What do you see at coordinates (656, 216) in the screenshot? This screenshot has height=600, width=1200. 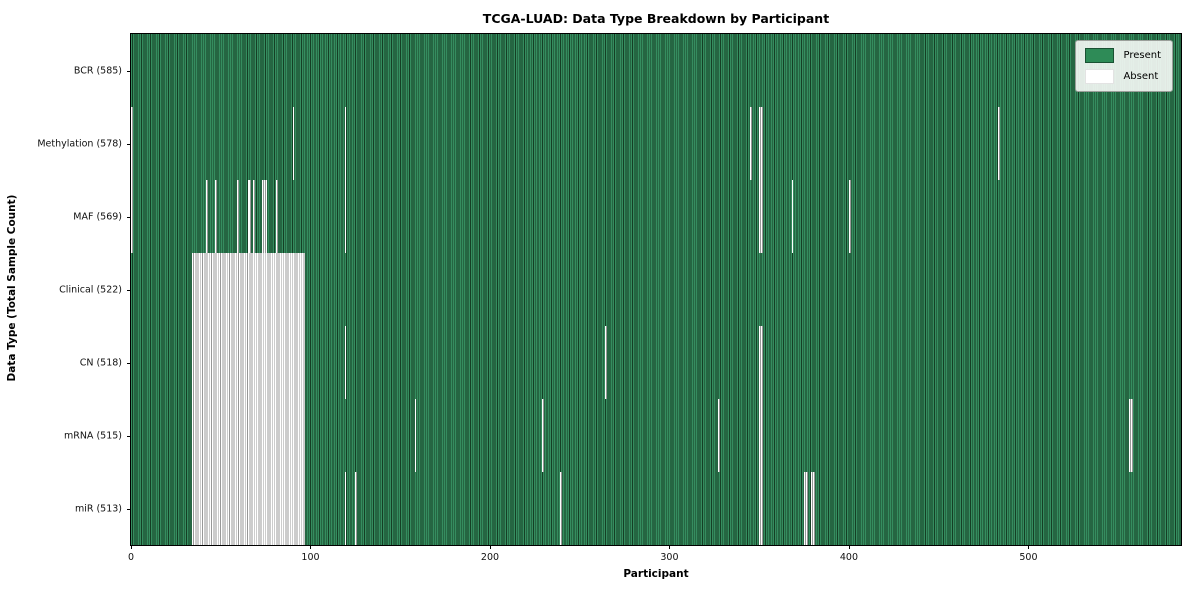 I see `row-MAF` at bounding box center [656, 216].